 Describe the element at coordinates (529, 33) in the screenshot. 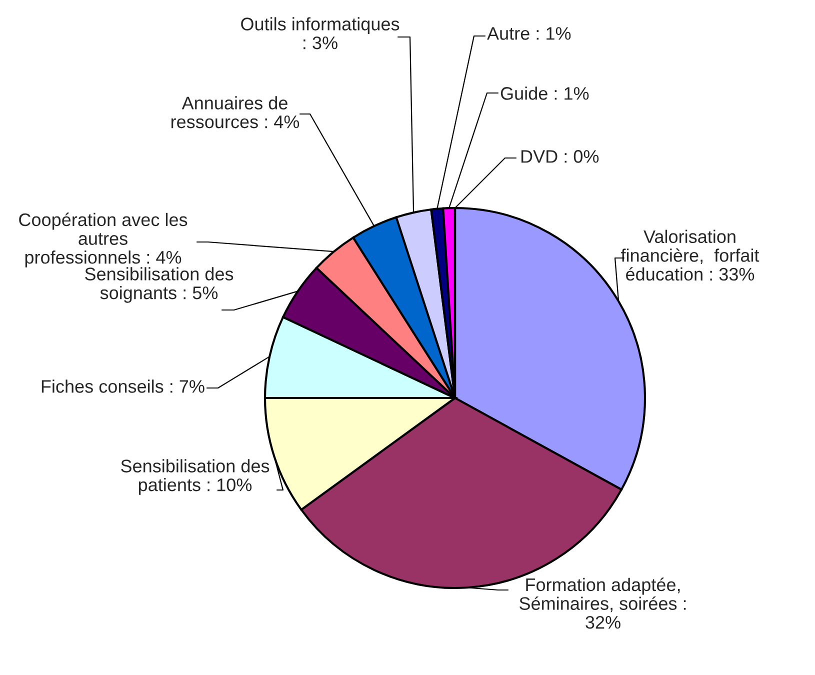

I see `slice-label: Autre : 1%` at that location.